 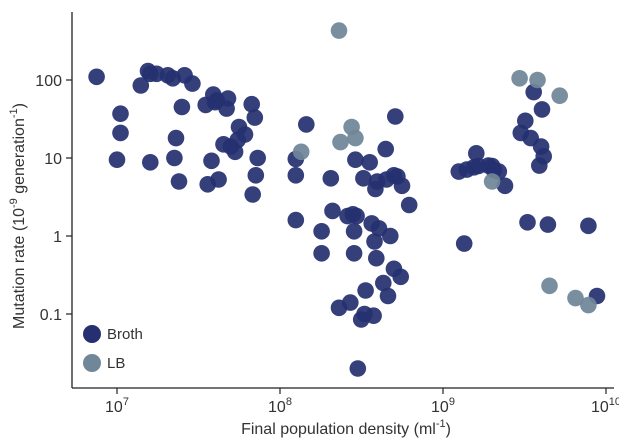 What do you see at coordinates (51, 315) in the screenshot?
I see `y-tick-label: 0.1` at bounding box center [51, 315].